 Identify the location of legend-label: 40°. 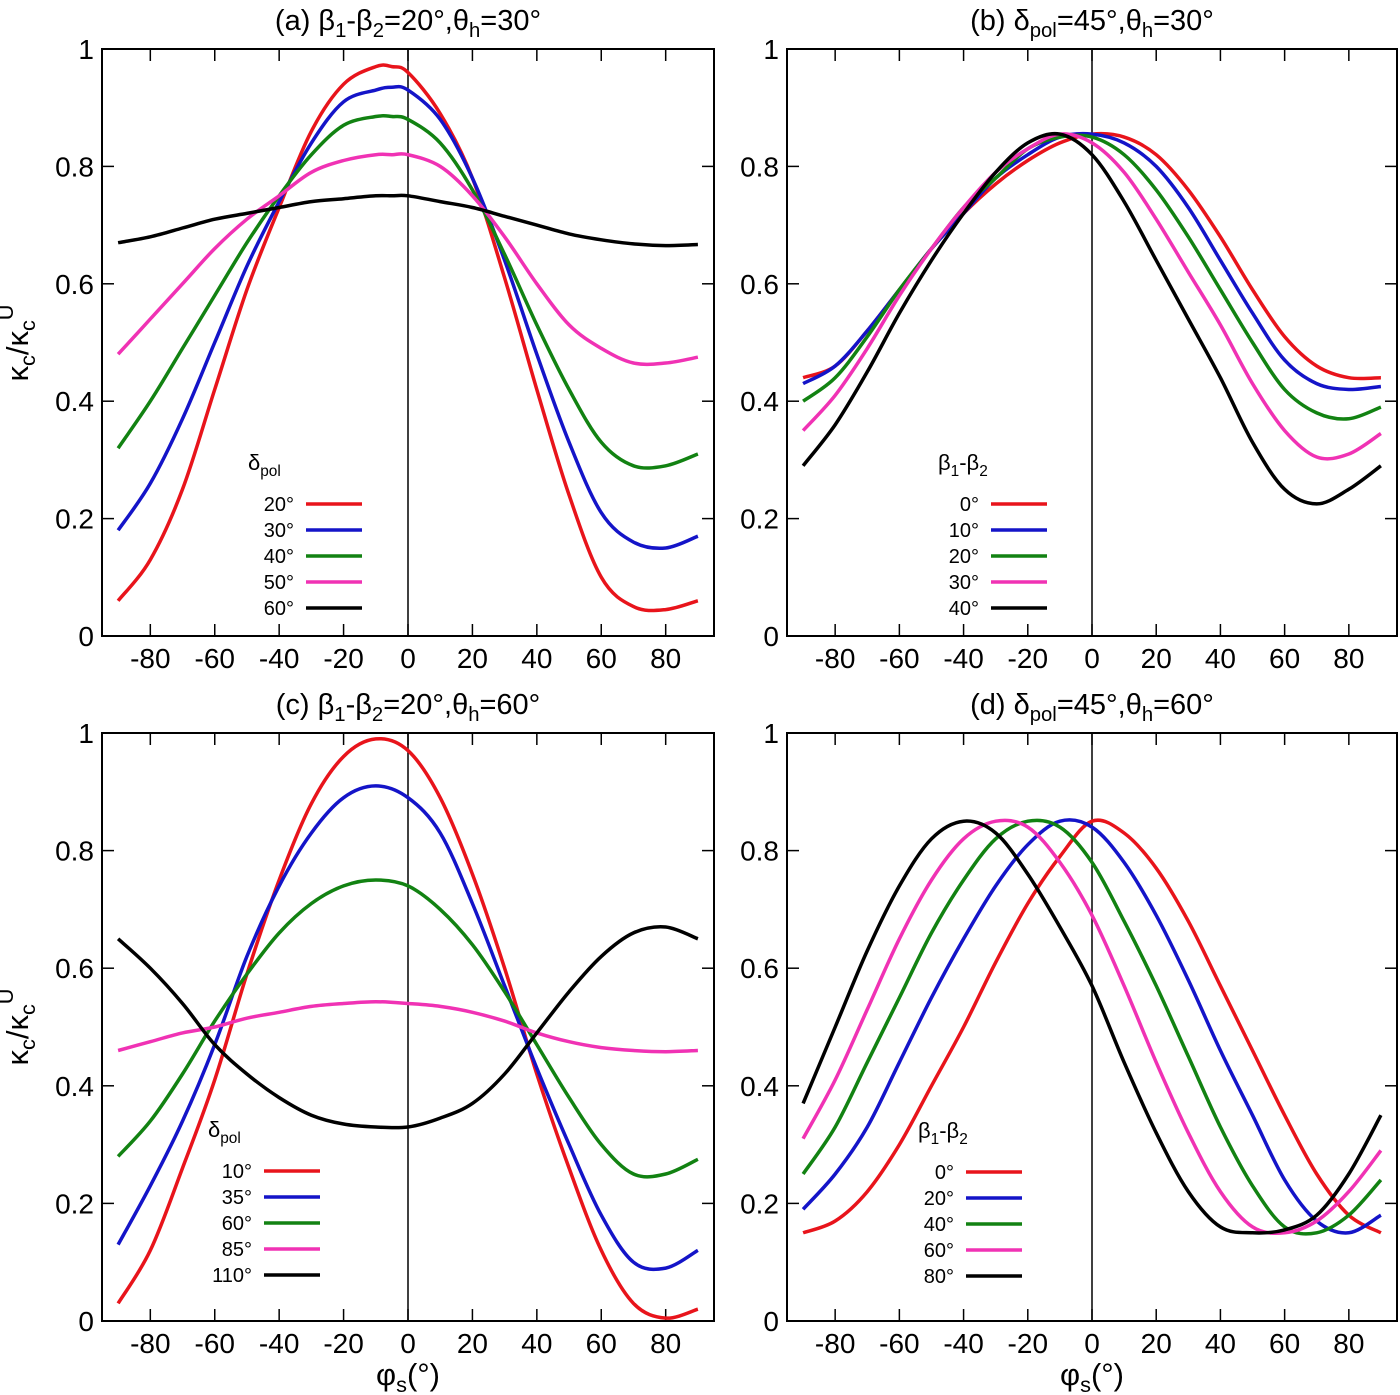
(964, 609).